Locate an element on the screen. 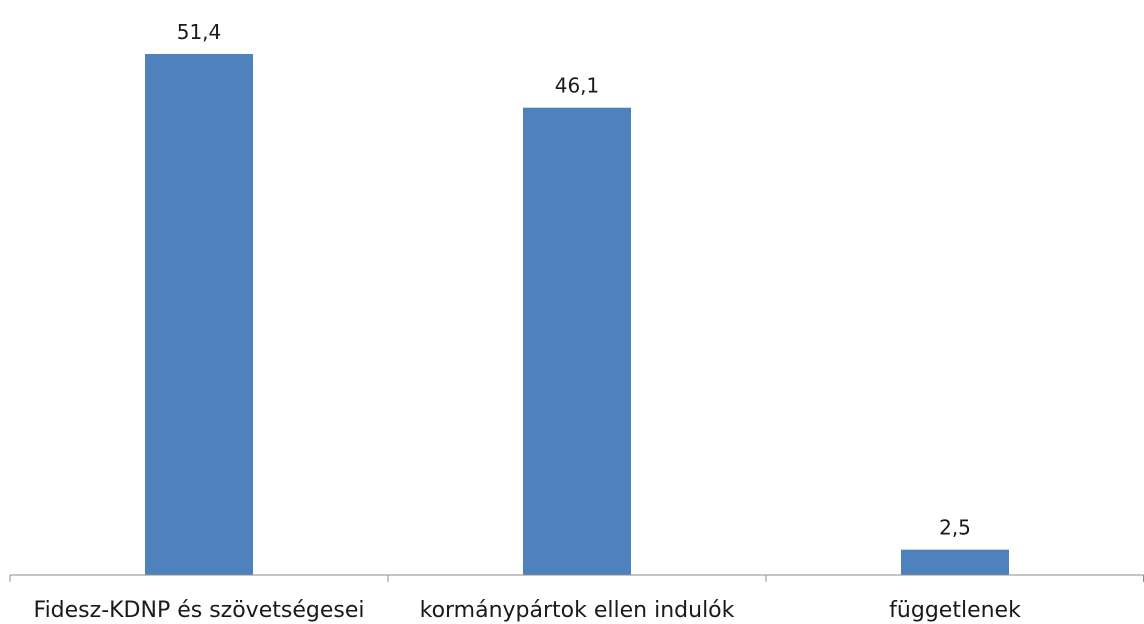 The width and height of the screenshot is (1144, 624). category-label-3: függetlenek is located at coordinates (955, 610).